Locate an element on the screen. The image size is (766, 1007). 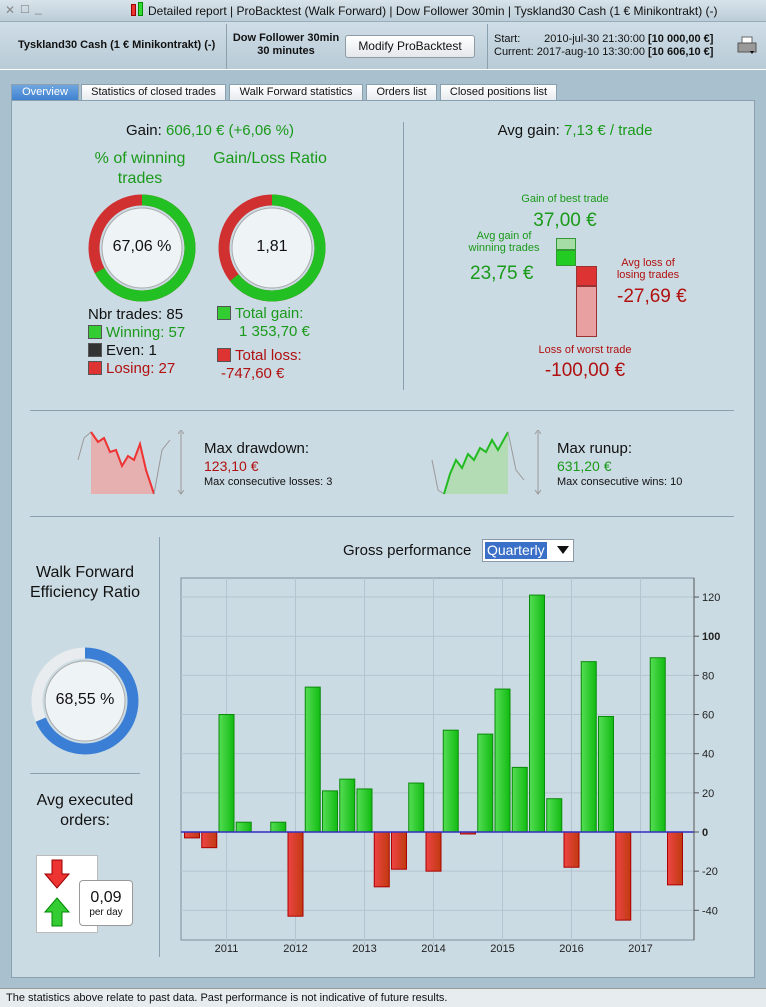
x-tick-label: 2017 is located at coordinates (640, 949).